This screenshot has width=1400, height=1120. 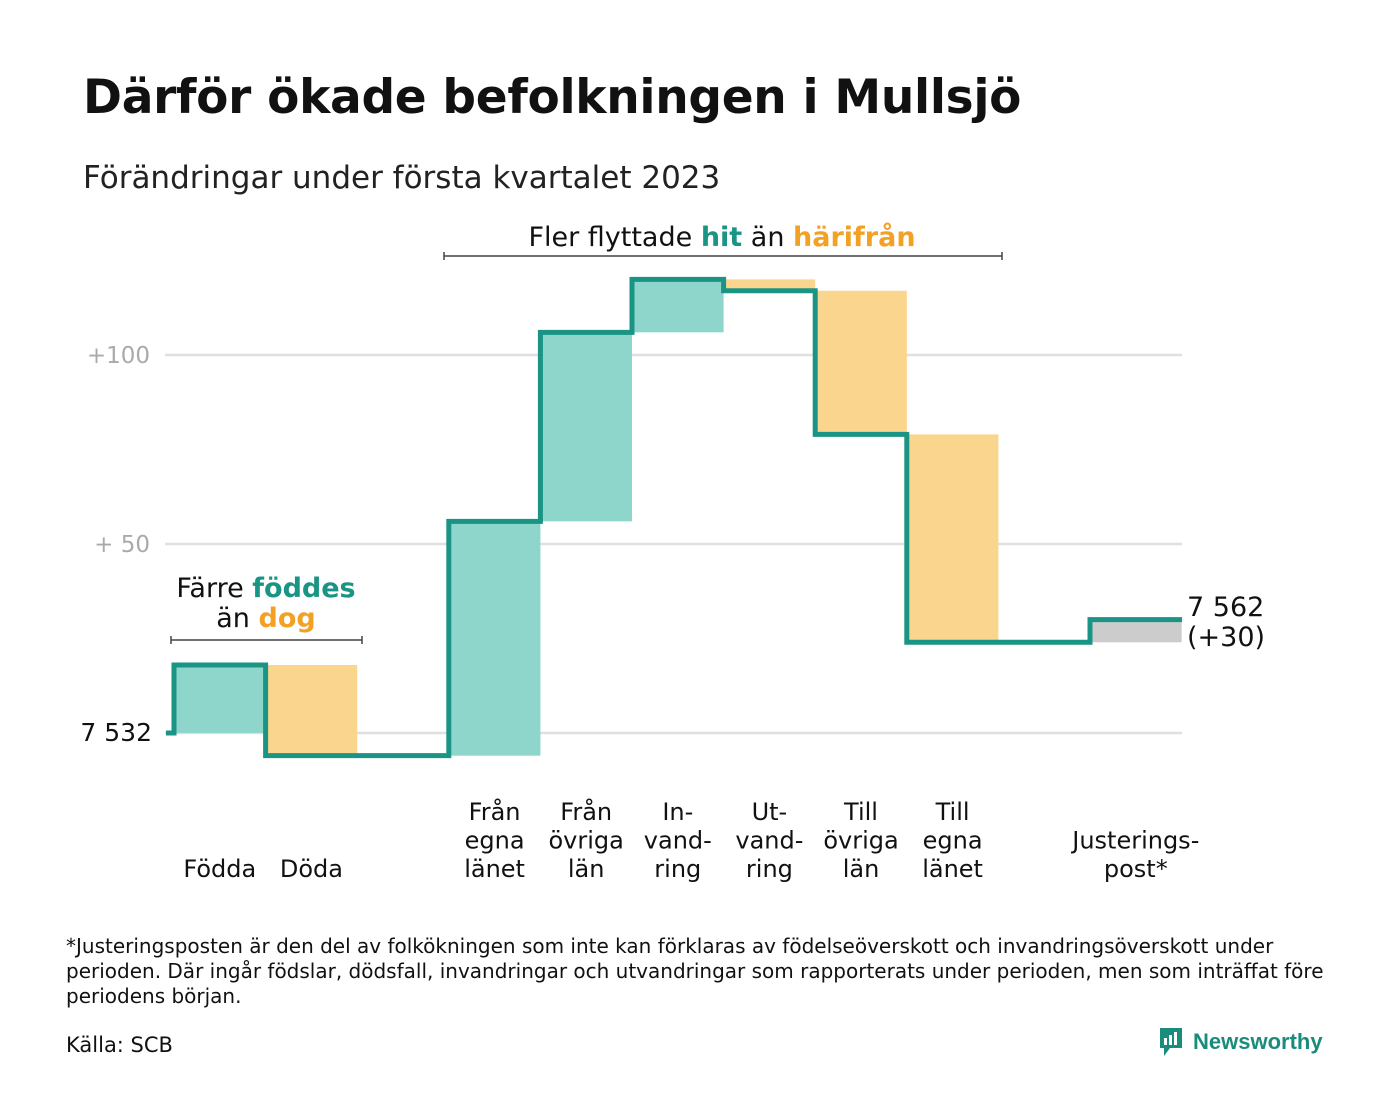 What do you see at coordinates (402, 178) in the screenshot?
I see `chart-subtitle: Förändringar under första kvartalet 2023` at bounding box center [402, 178].